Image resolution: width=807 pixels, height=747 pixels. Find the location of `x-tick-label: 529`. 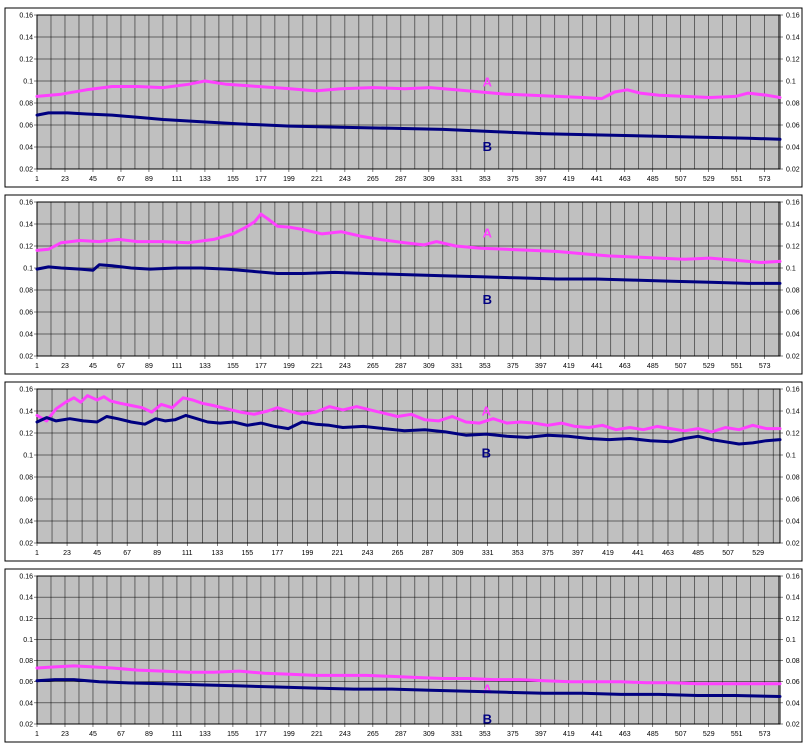

x-tick-label: 529 is located at coordinates (709, 734).